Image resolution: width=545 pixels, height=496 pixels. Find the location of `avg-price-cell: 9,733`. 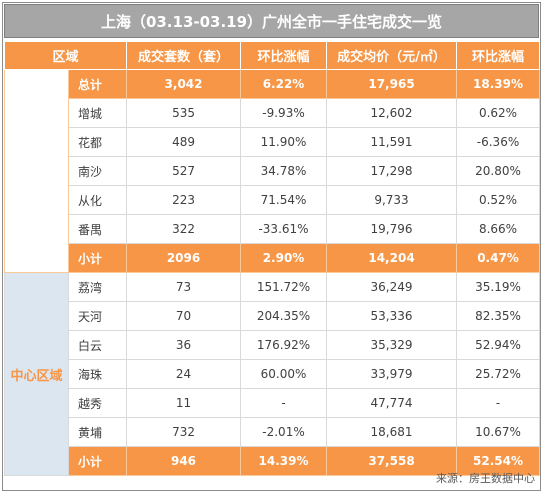

avg-price-cell: 9,733 is located at coordinates (392, 200).